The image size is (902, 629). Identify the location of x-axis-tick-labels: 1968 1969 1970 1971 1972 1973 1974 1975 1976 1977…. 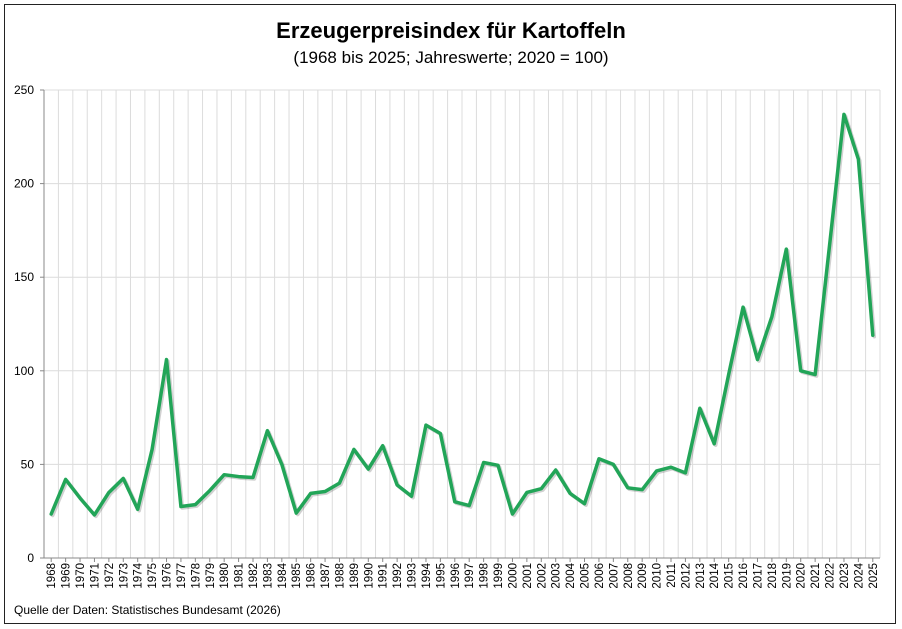
(463, 575).